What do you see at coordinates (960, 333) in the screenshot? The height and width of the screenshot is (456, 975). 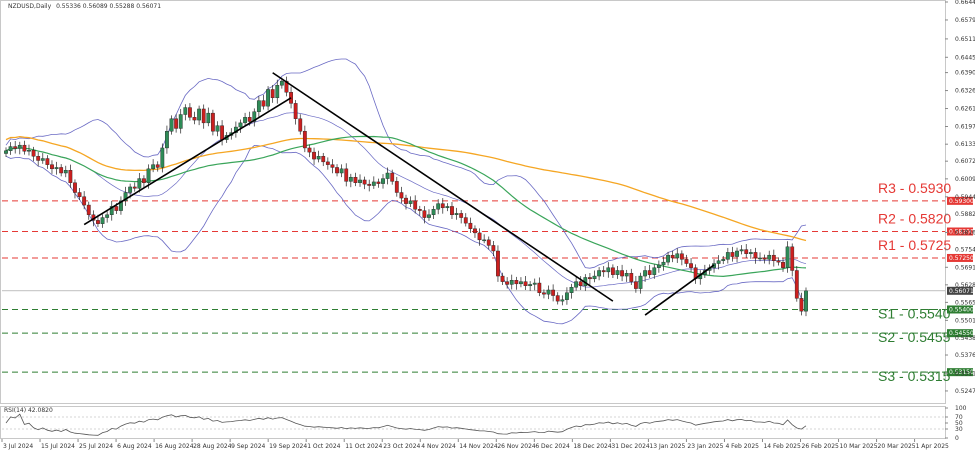 I see `level-tag-s2` at bounding box center [960, 333].